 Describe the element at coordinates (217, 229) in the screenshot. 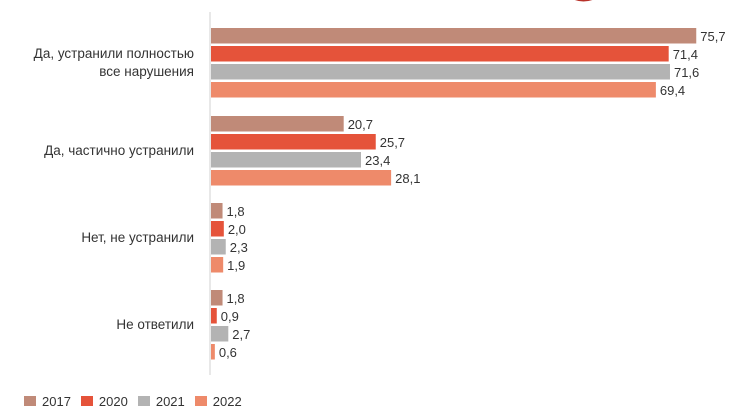

I see `bar-2020-cat2` at that location.